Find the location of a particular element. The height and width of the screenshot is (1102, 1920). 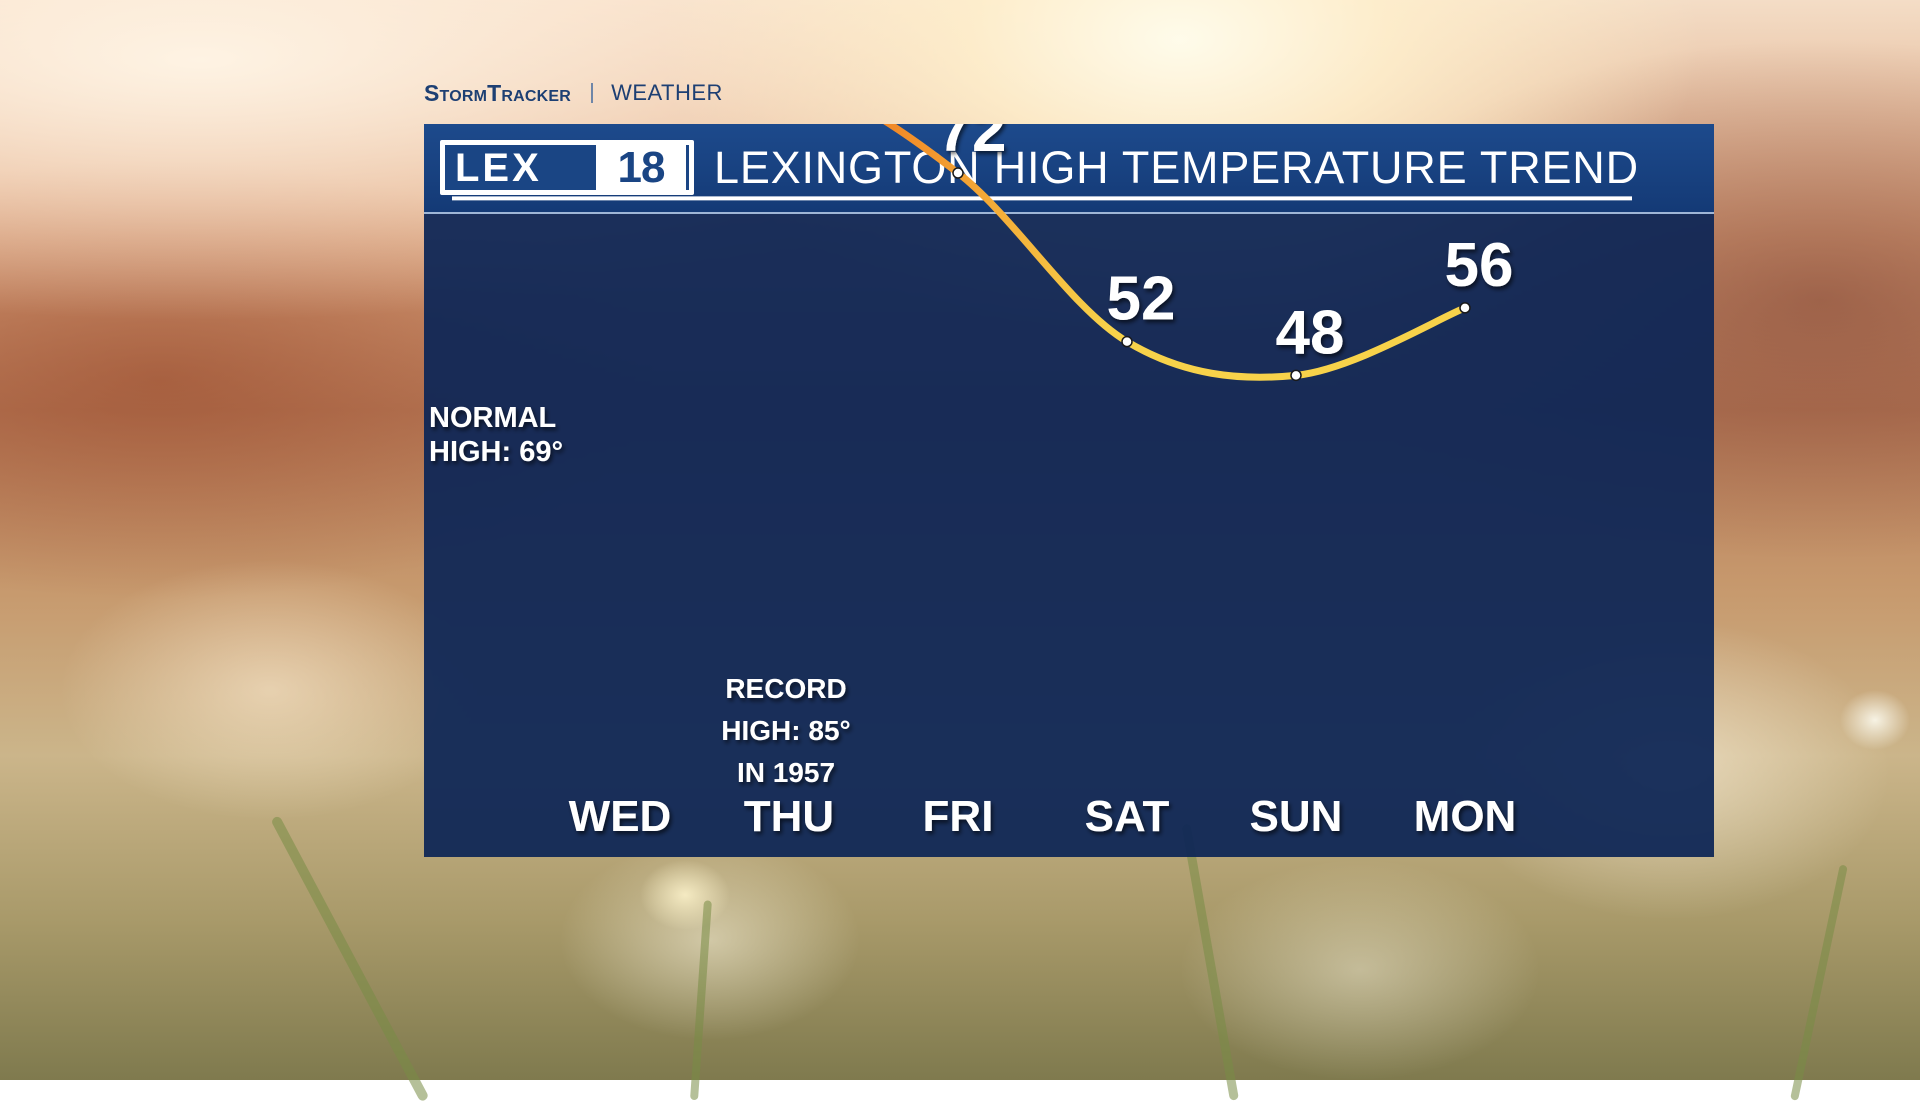

normal-label-line2: HIGH: 69° is located at coordinates (496, 452).